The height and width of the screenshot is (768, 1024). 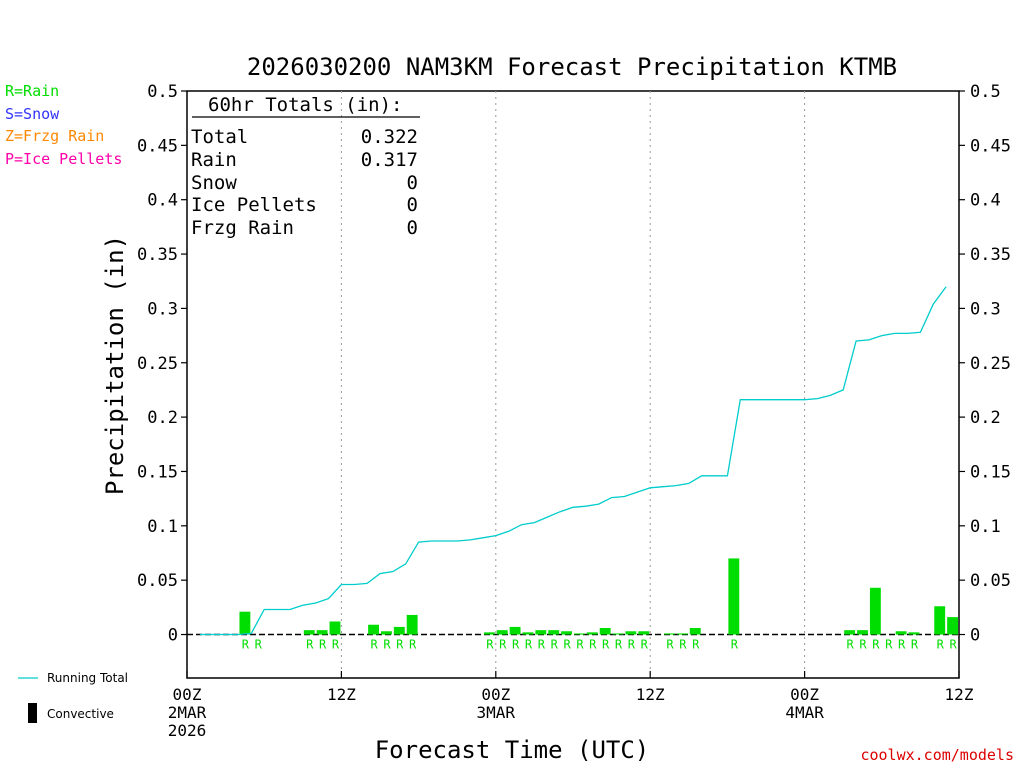 I want to click on totals-snow-label: Snow, so click(x=214, y=183).